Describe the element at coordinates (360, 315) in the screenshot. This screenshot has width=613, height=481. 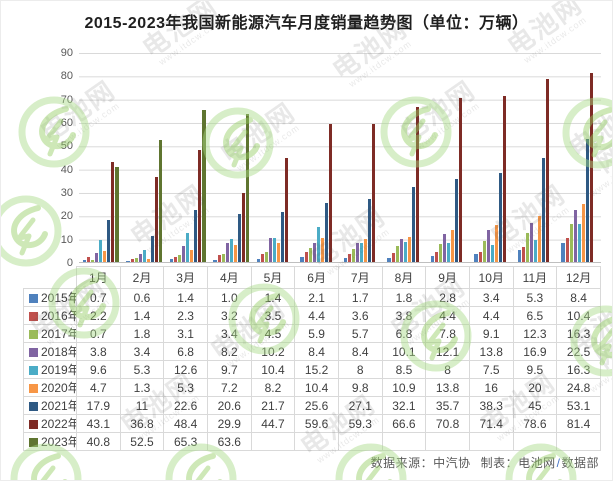
I see `value-cell-2016年-7月: 3.6` at that location.